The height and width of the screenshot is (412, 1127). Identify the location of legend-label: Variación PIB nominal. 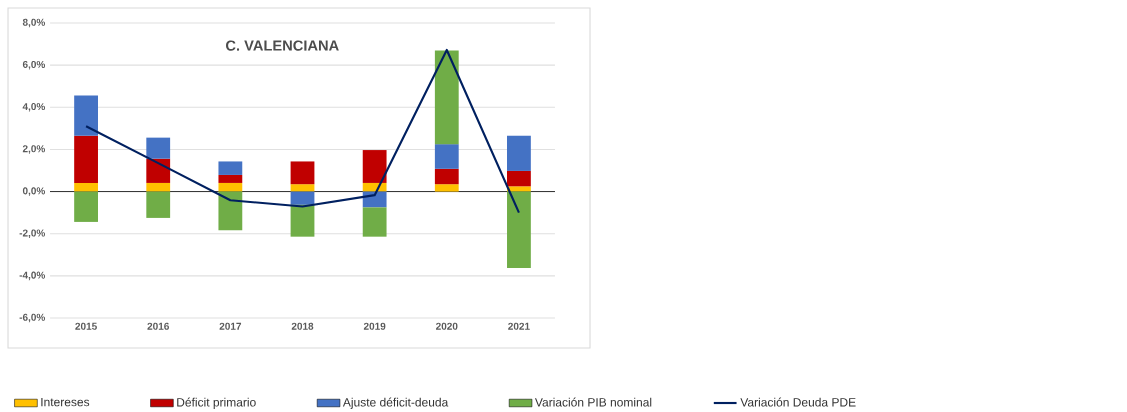
(593, 402).